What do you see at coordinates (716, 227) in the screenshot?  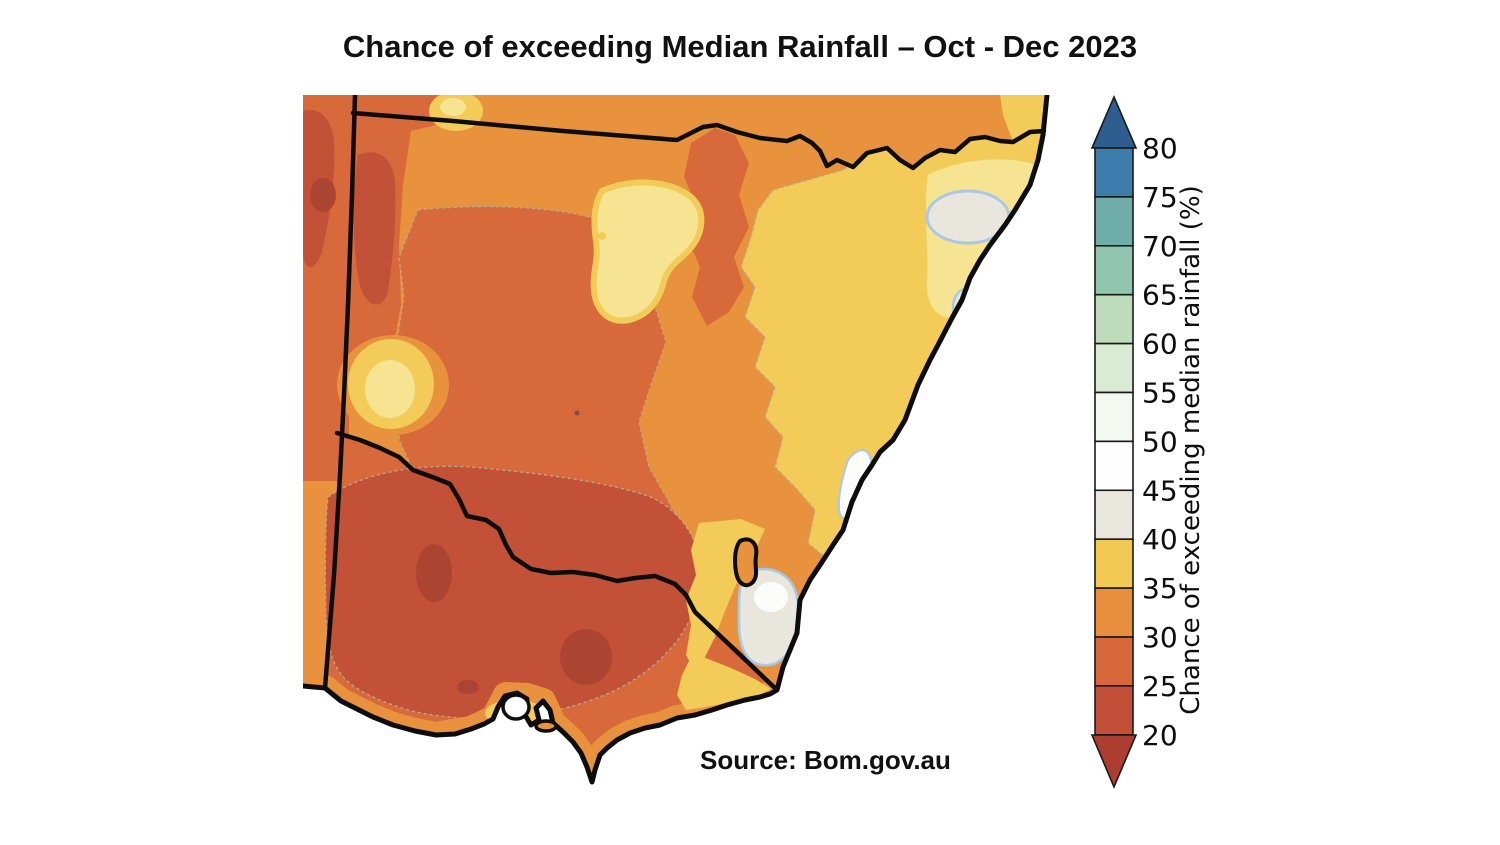 I see `map-band-25-30-column` at bounding box center [716, 227].